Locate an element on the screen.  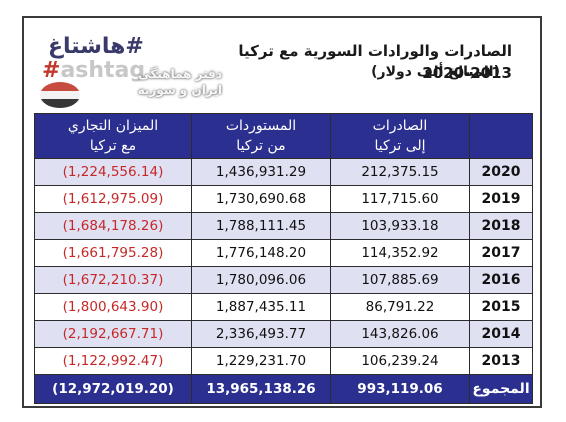
year-cell: 2019 is located at coordinates (501, 199).